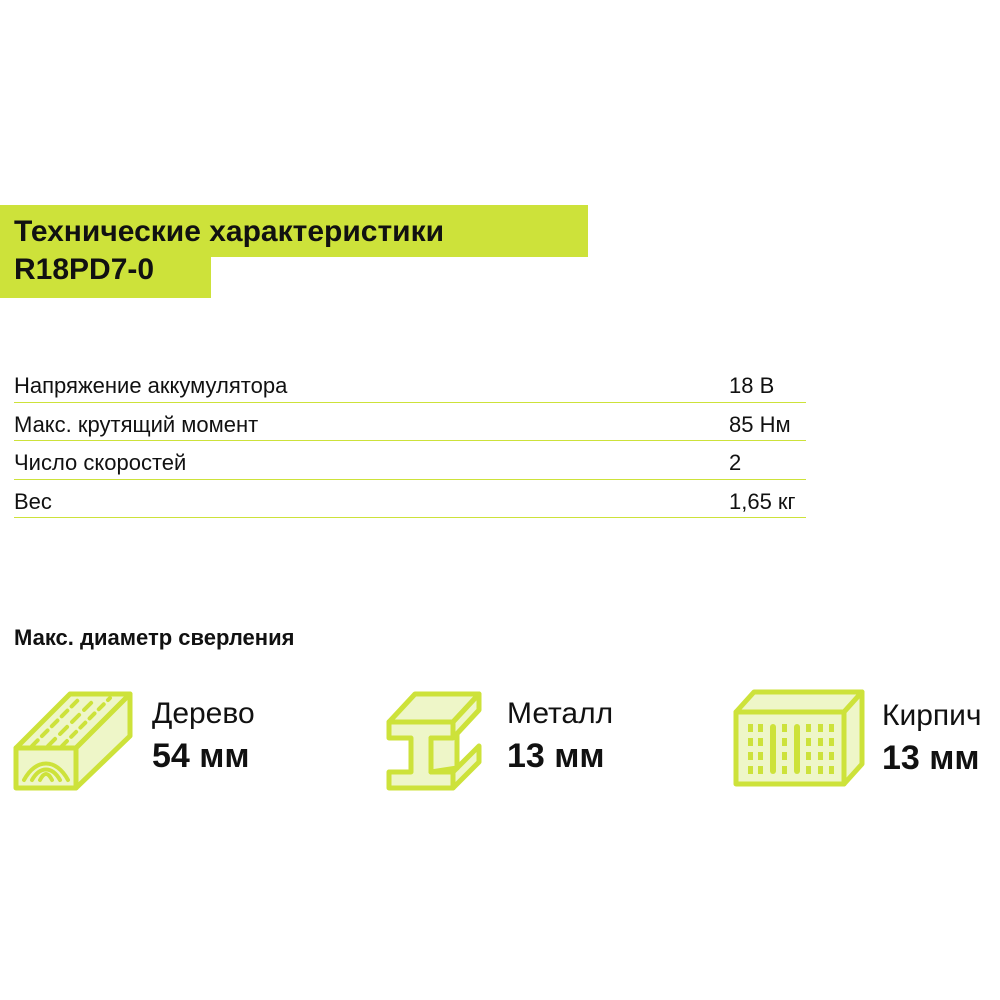  What do you see at coordinates (735, 462) in the screenshot?
I see `spec-value: 2` at bounding box center [735, 462].